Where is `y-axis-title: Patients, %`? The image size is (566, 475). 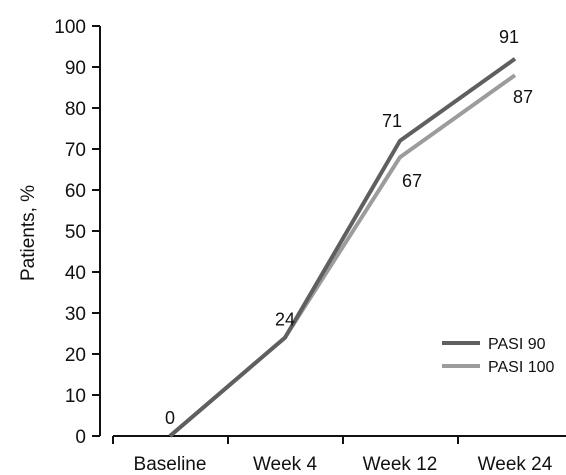
y-axis-title: Patients, % is located at coordinates (28, 233).